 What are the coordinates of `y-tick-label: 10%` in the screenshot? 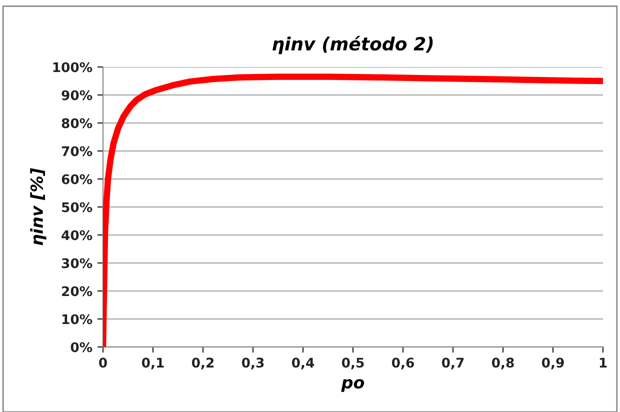 It's located at (77, 319).